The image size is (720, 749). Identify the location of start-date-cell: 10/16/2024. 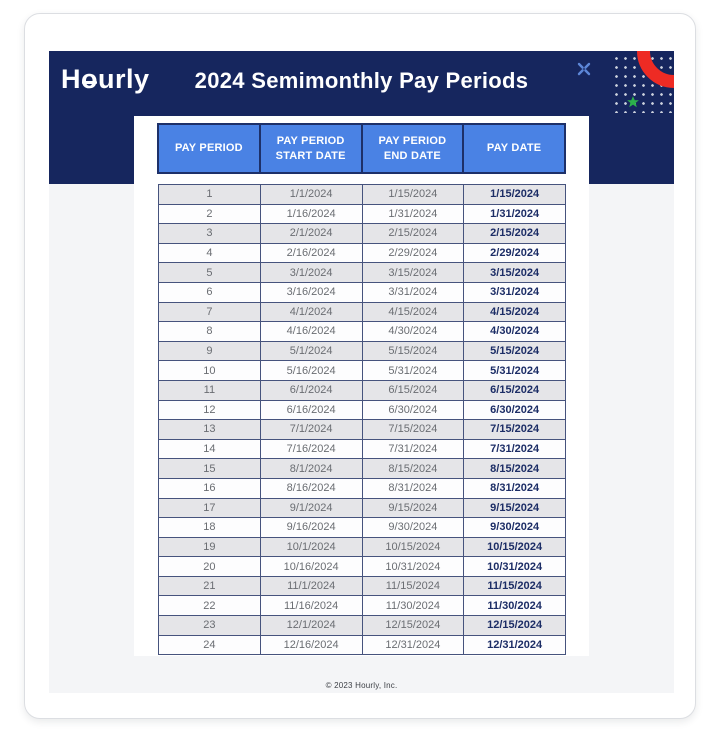
(311, 566).